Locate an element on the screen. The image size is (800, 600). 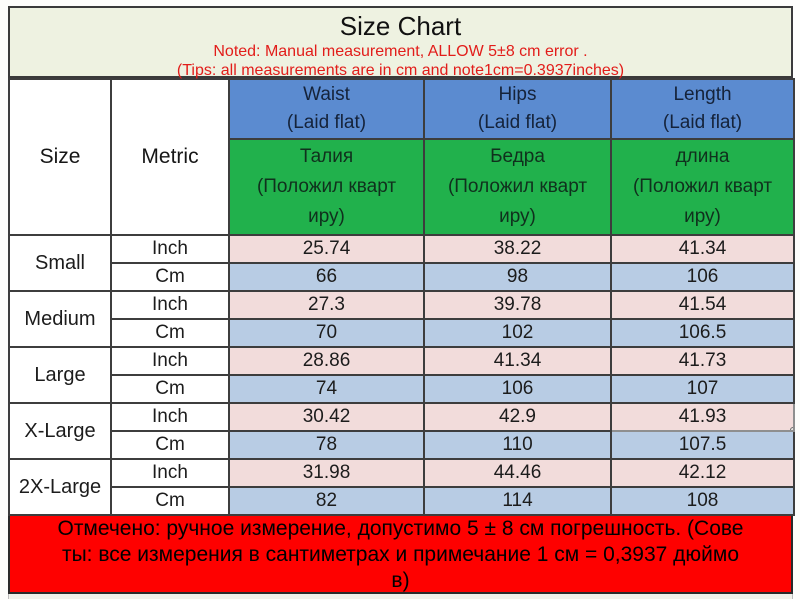
value-cell: 27.3 is located at coordinates (326, 305).